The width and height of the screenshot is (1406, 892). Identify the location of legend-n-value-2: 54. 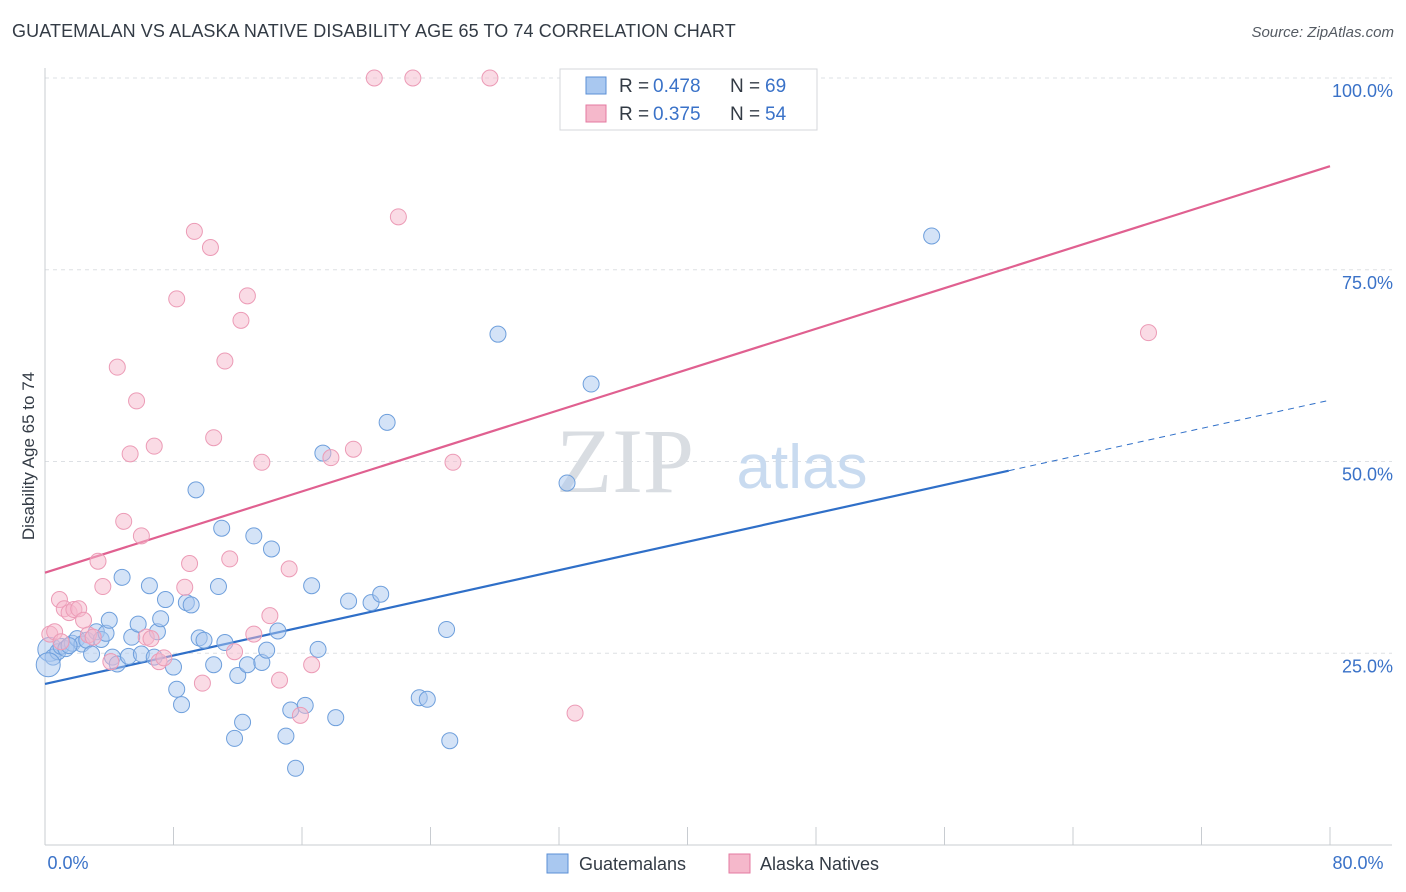
(776, 114).